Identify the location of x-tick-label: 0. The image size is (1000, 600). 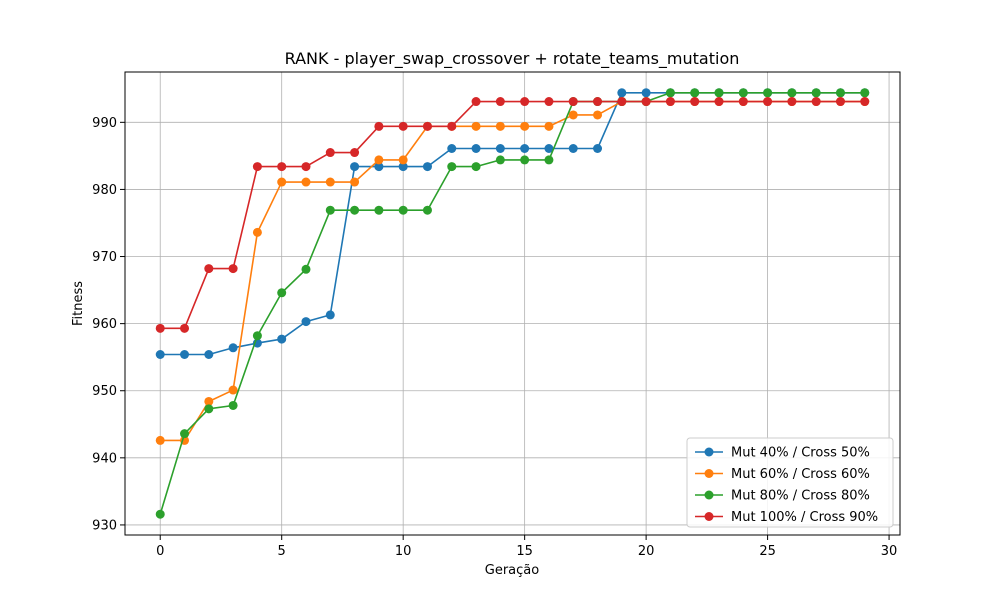
(160, 551).